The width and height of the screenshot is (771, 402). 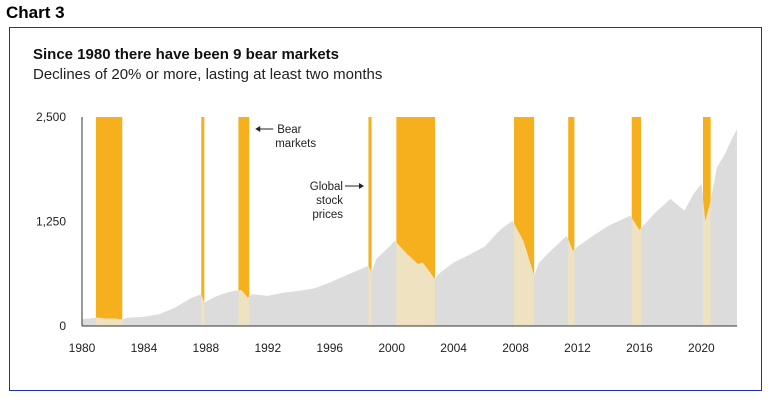 I want to click on x-tick-label: 1992, so click(x=267, y=348).